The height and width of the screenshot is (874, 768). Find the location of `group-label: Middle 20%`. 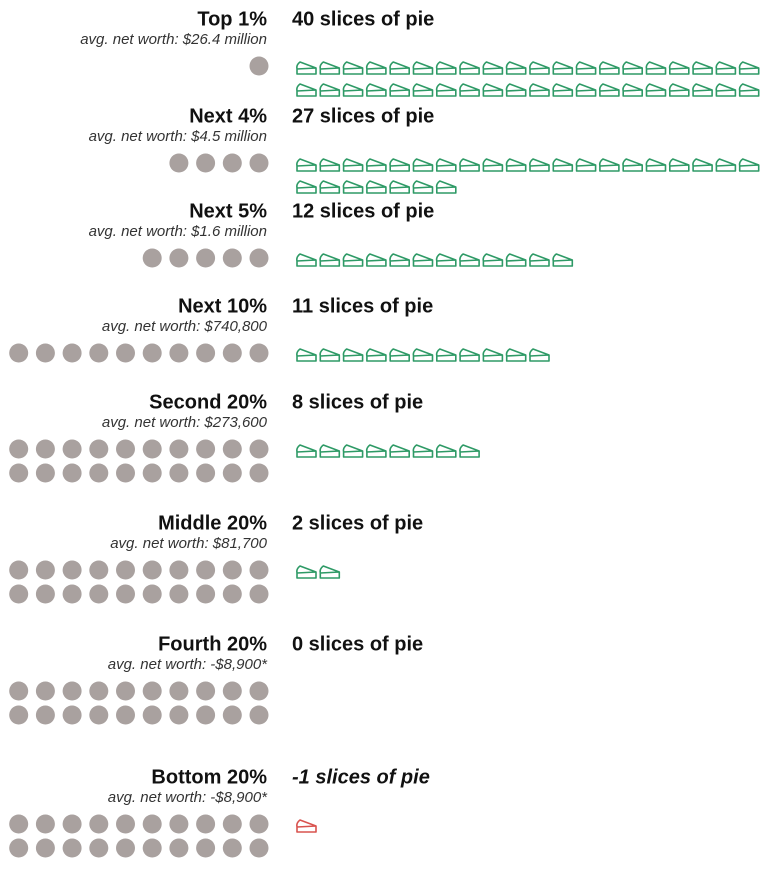

group-label: Middle 20% is located at coordinates (212, 523).